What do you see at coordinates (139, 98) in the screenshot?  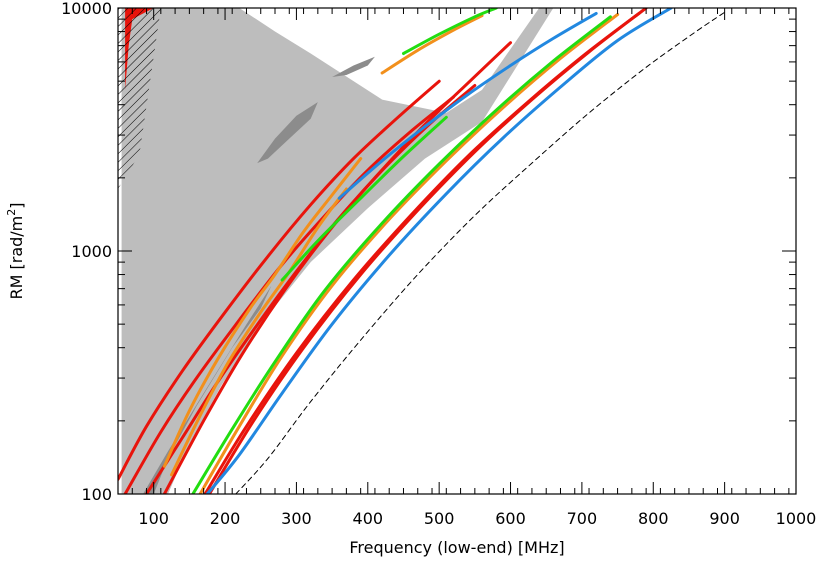 I see `hatched-region` at bounding box center [139, 98].